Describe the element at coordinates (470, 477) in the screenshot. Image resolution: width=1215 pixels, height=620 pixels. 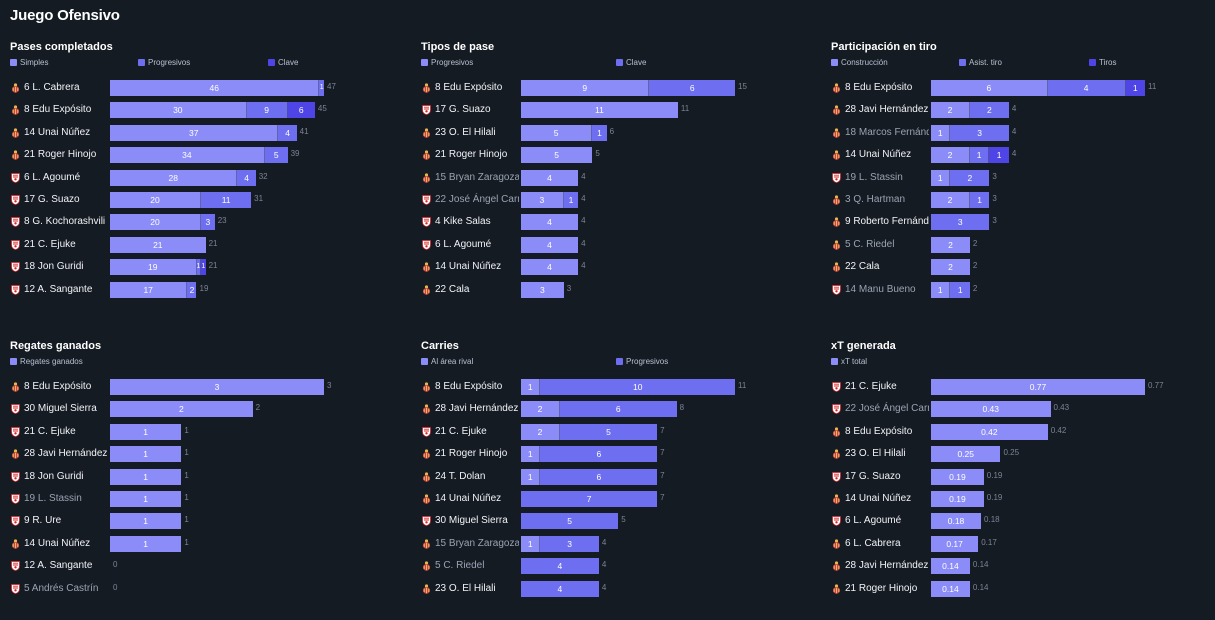
I see `player-label: 24 T. Dolan` at that location.